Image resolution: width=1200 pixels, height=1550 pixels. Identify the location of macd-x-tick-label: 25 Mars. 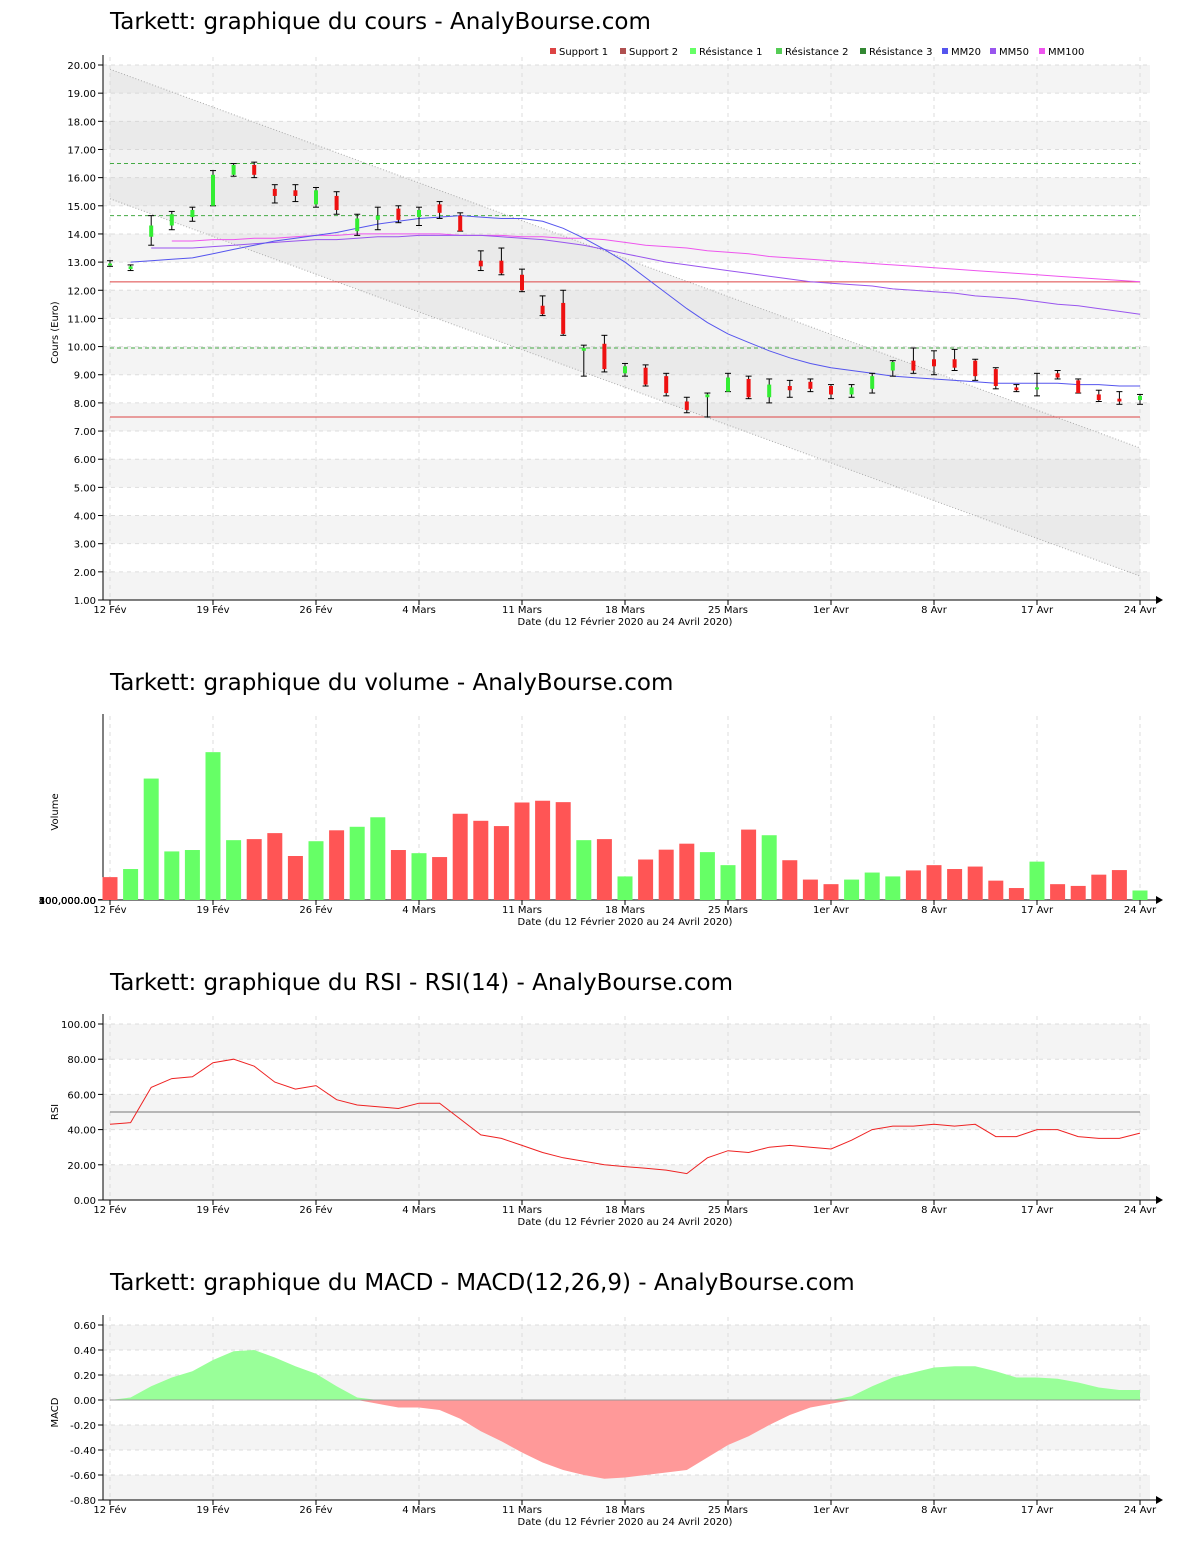
(728, 1510).